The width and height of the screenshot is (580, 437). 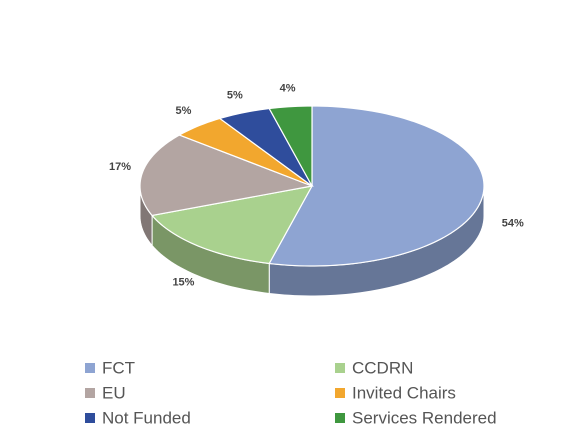 I want to click on data-label: 15%, so click(x=183, y=283).